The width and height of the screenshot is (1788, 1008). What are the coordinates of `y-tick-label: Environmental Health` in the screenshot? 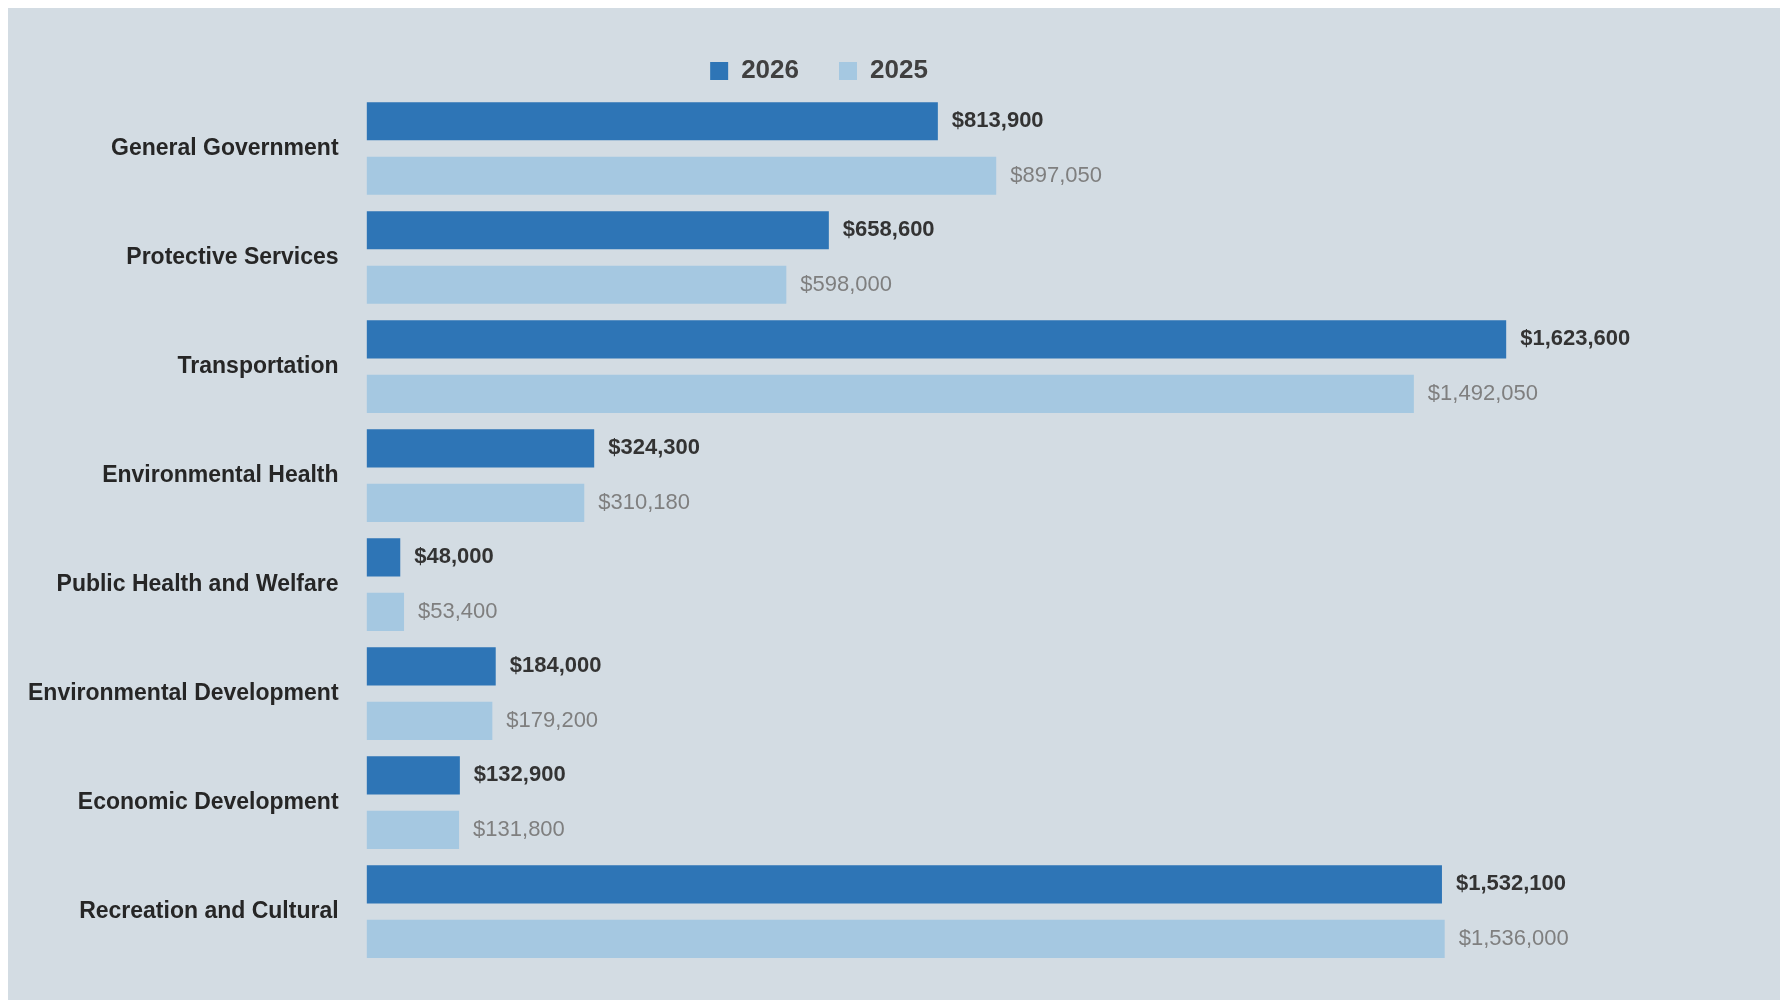 It's located at (220, 473).